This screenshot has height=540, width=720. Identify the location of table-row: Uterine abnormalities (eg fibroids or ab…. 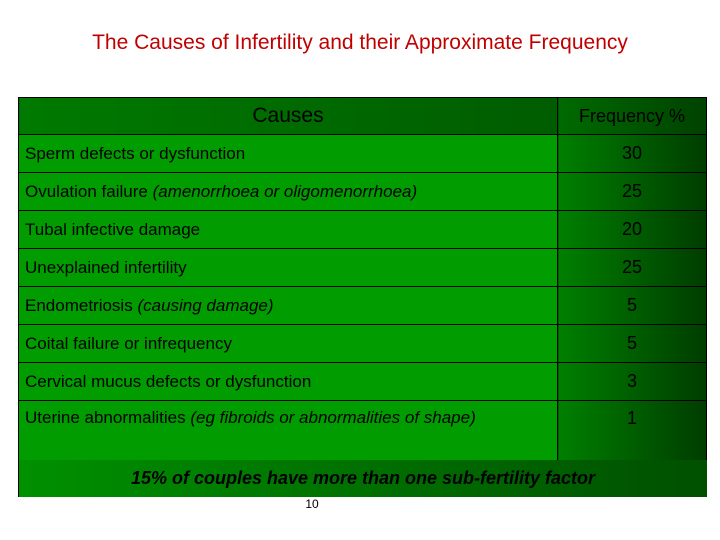
(362, 434).